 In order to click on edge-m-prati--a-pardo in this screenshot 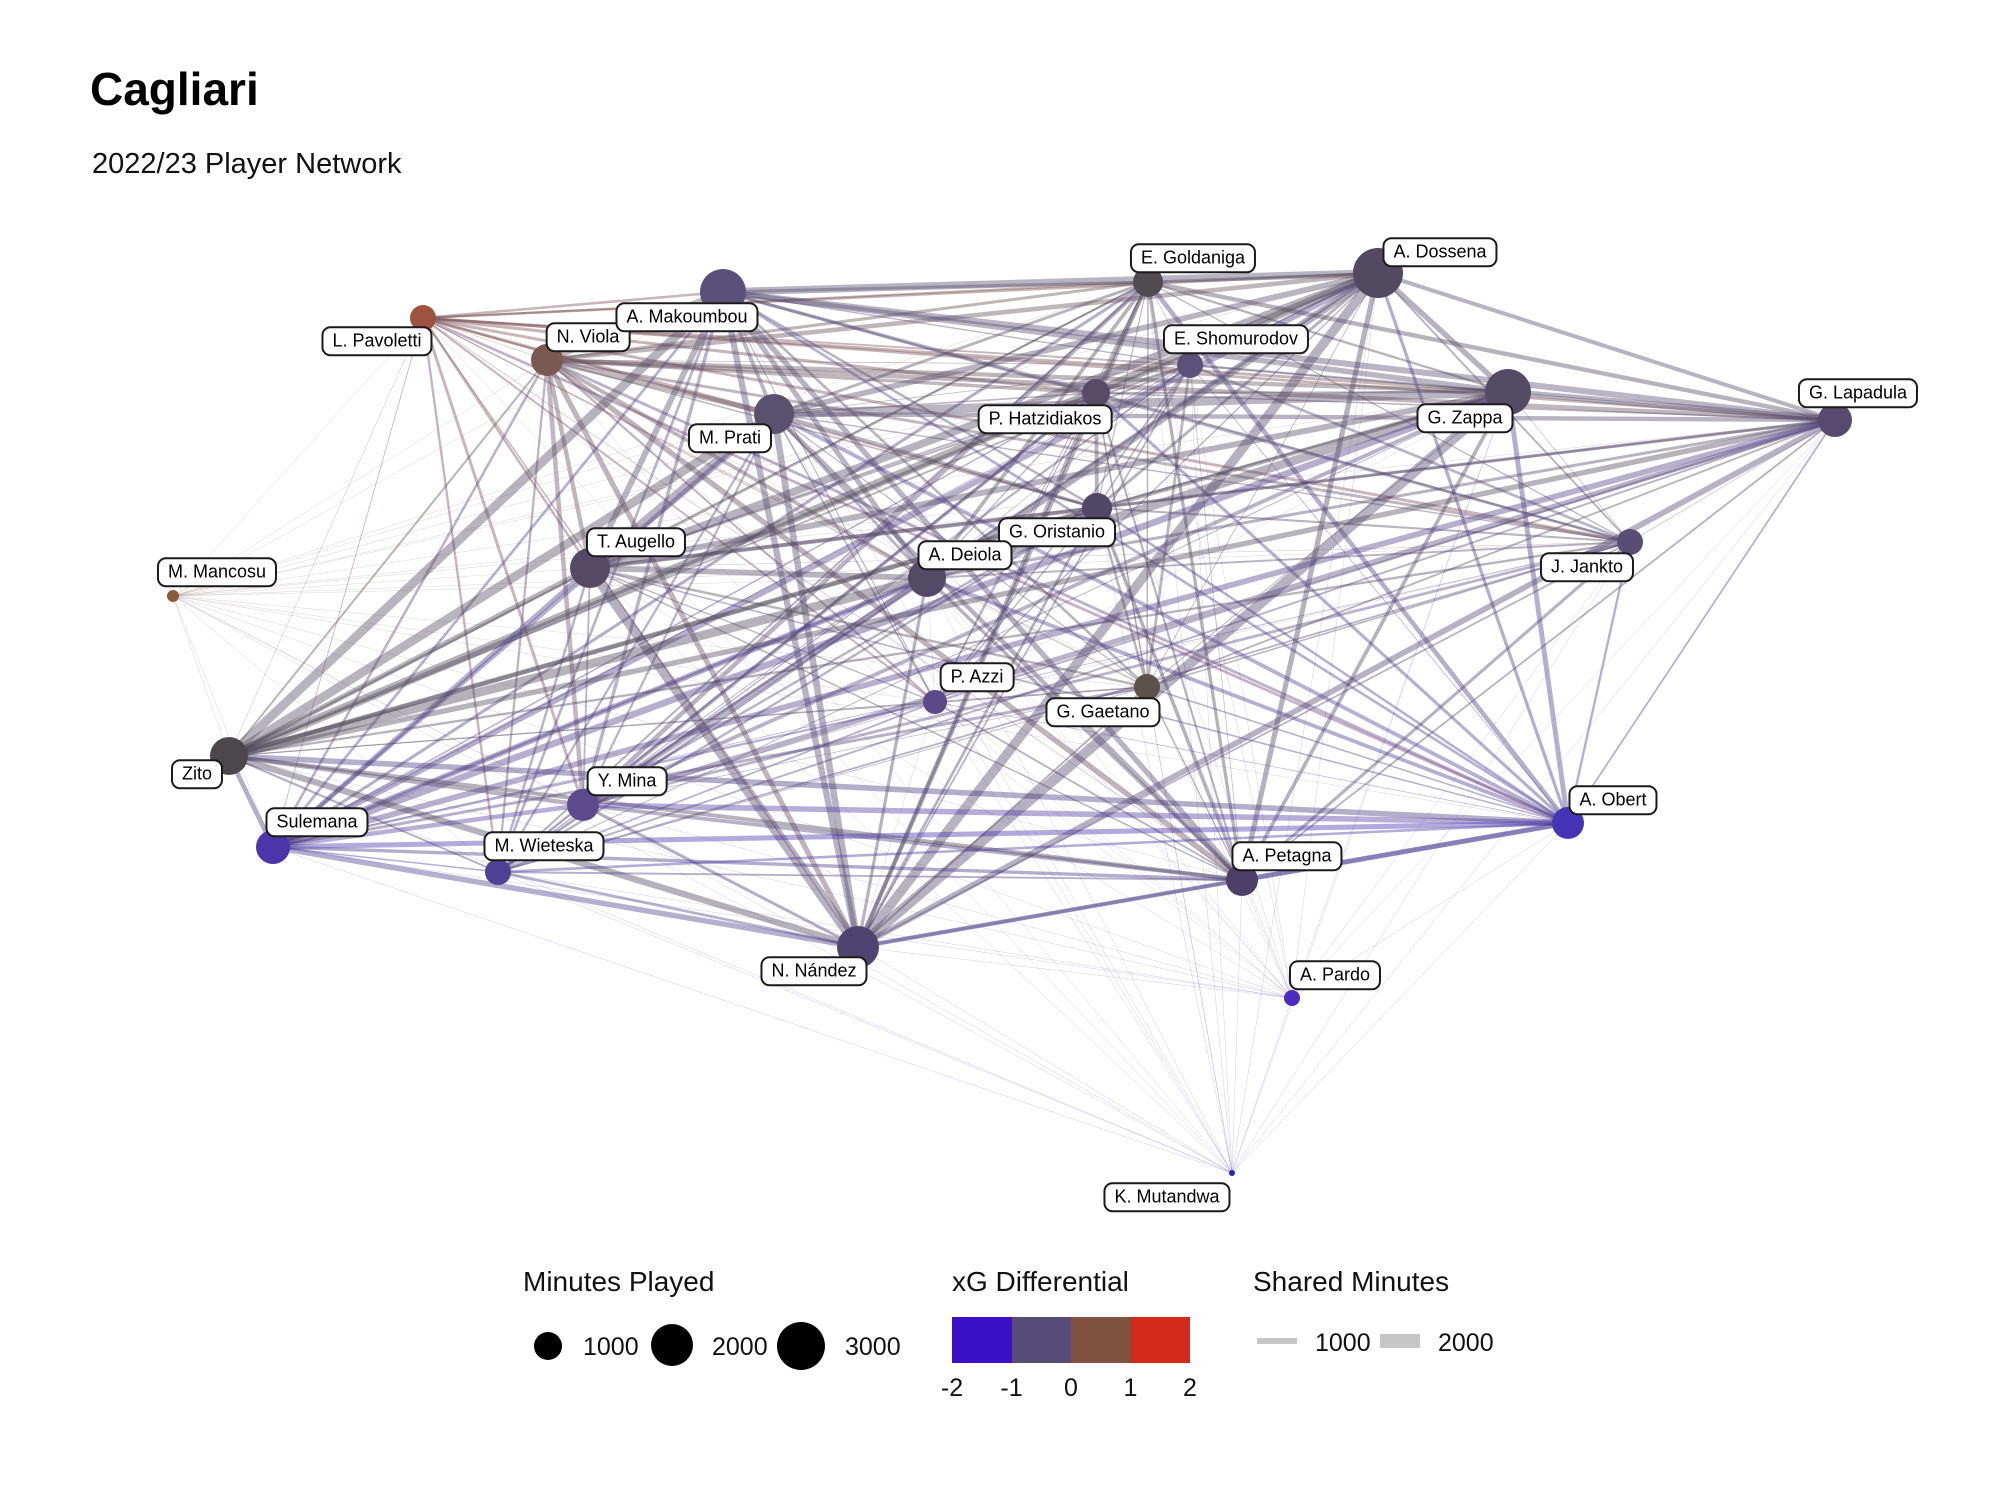, I will do `click(1033, 706)`.